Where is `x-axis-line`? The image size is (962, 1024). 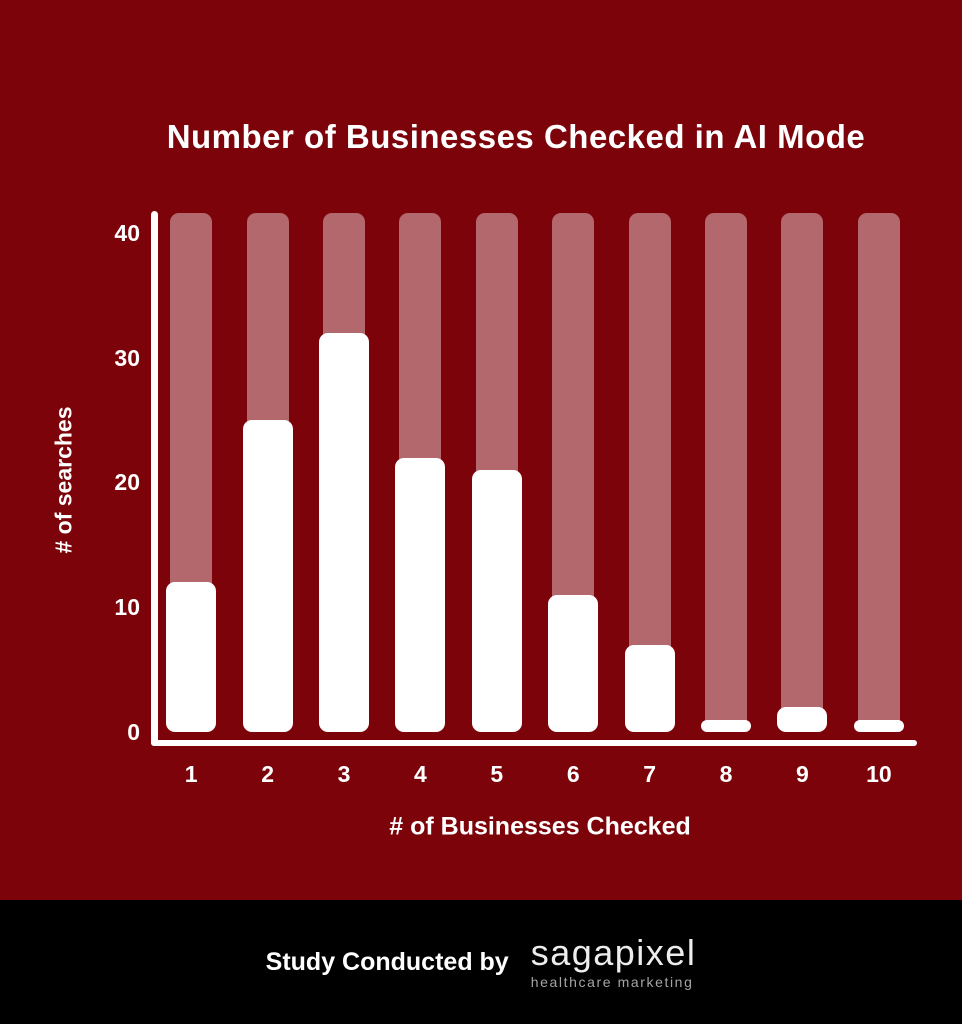 x-axis-line is located at coordinates (534, 742).